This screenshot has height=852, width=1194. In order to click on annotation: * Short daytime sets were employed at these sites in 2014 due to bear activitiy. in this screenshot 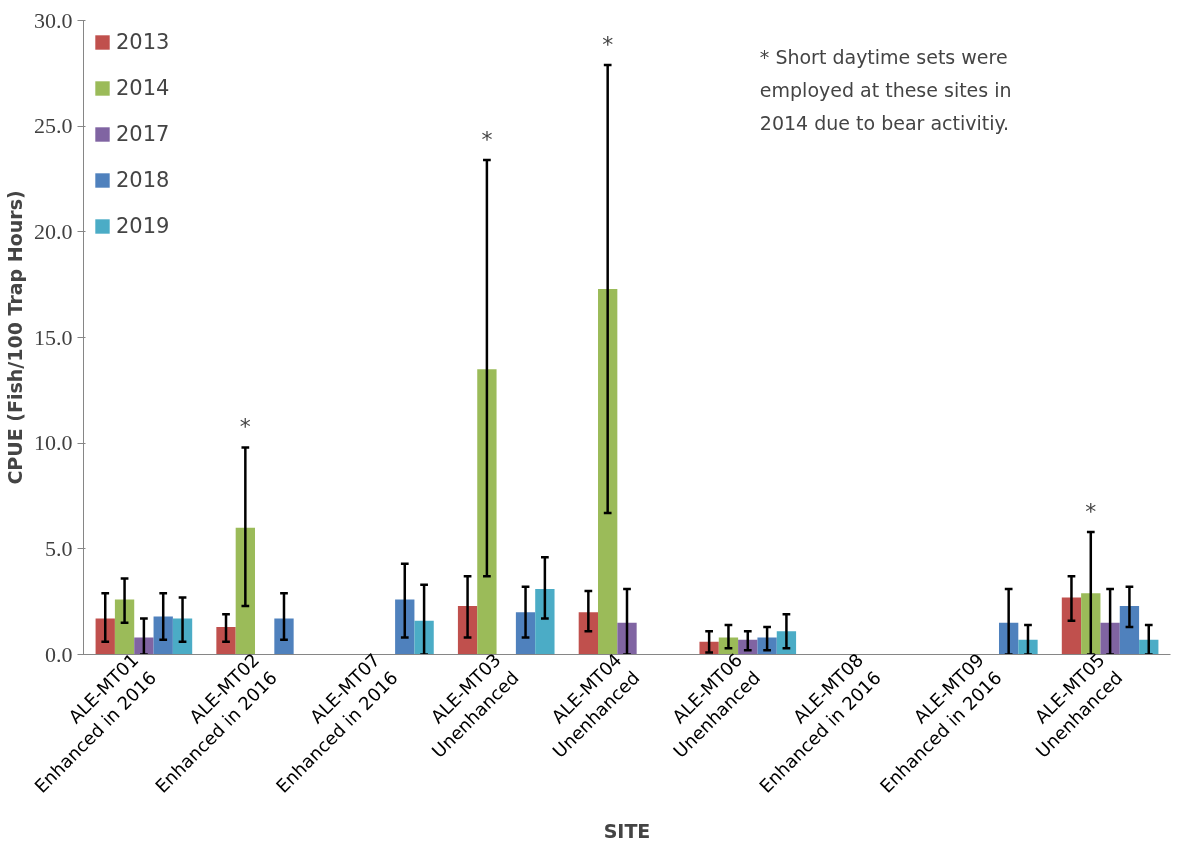, I will do `click(885, 89)`.